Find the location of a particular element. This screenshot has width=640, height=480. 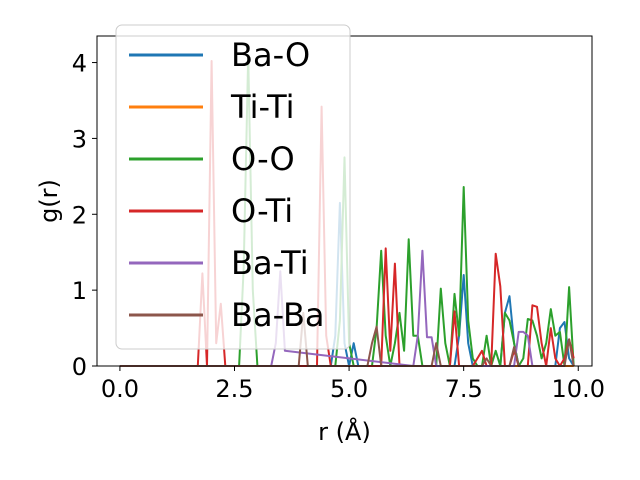

y-axis-label: g(r) is located at coordinates (49, 201).